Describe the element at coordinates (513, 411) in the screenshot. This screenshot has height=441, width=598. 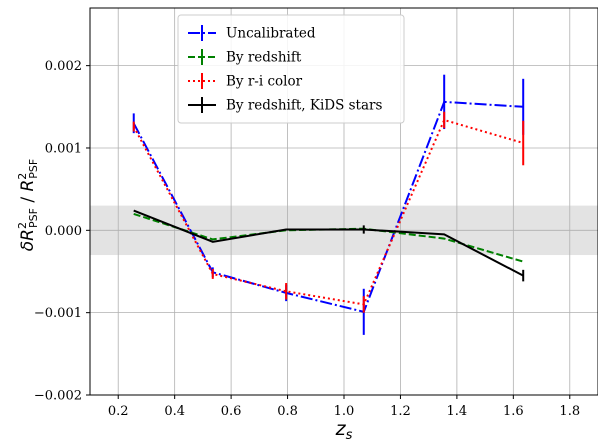
I see `x-tick-label: 1.6` at that location.